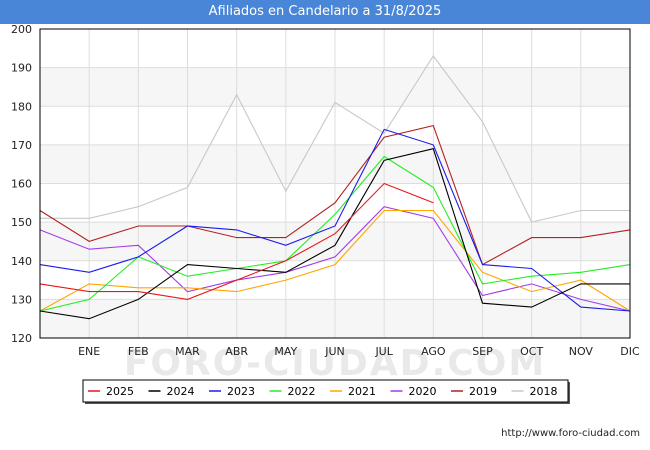 The width and height of the screenshot is (650, 450). Describe the element at coordinates (120, 391) in the screenshot. I see `legend-label: 2025` at that location.